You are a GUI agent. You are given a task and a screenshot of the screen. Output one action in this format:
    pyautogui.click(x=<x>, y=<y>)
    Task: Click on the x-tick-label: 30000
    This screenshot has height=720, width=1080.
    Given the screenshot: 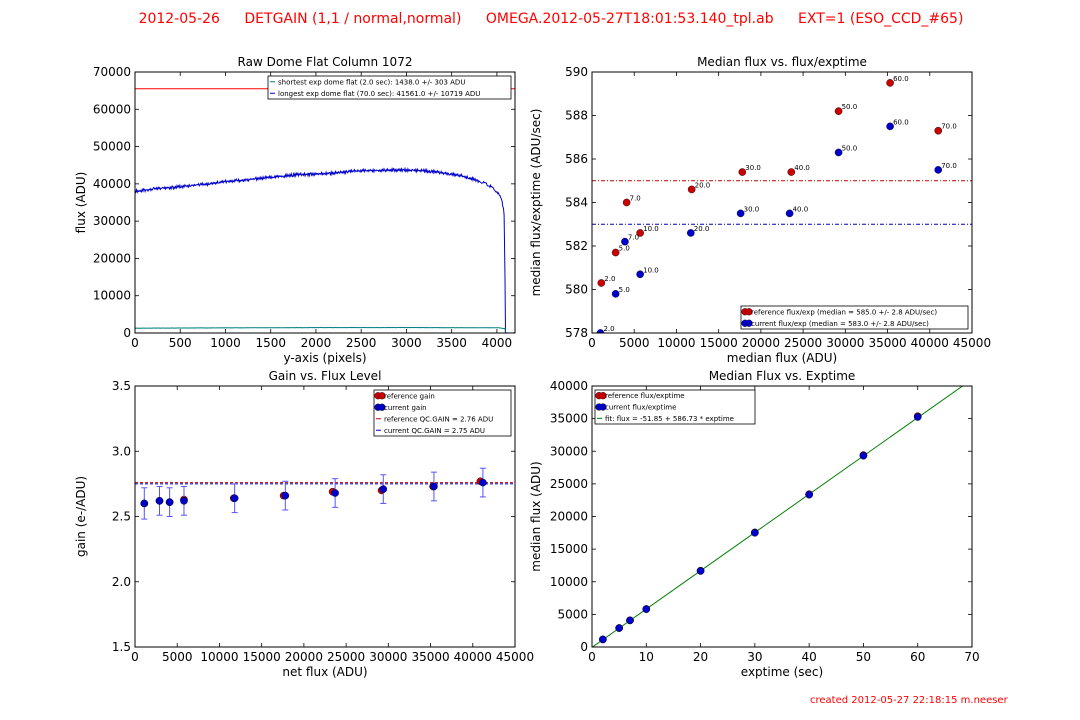 What is the action you would take?
    pyautogui.click(x=388, y=657)
    